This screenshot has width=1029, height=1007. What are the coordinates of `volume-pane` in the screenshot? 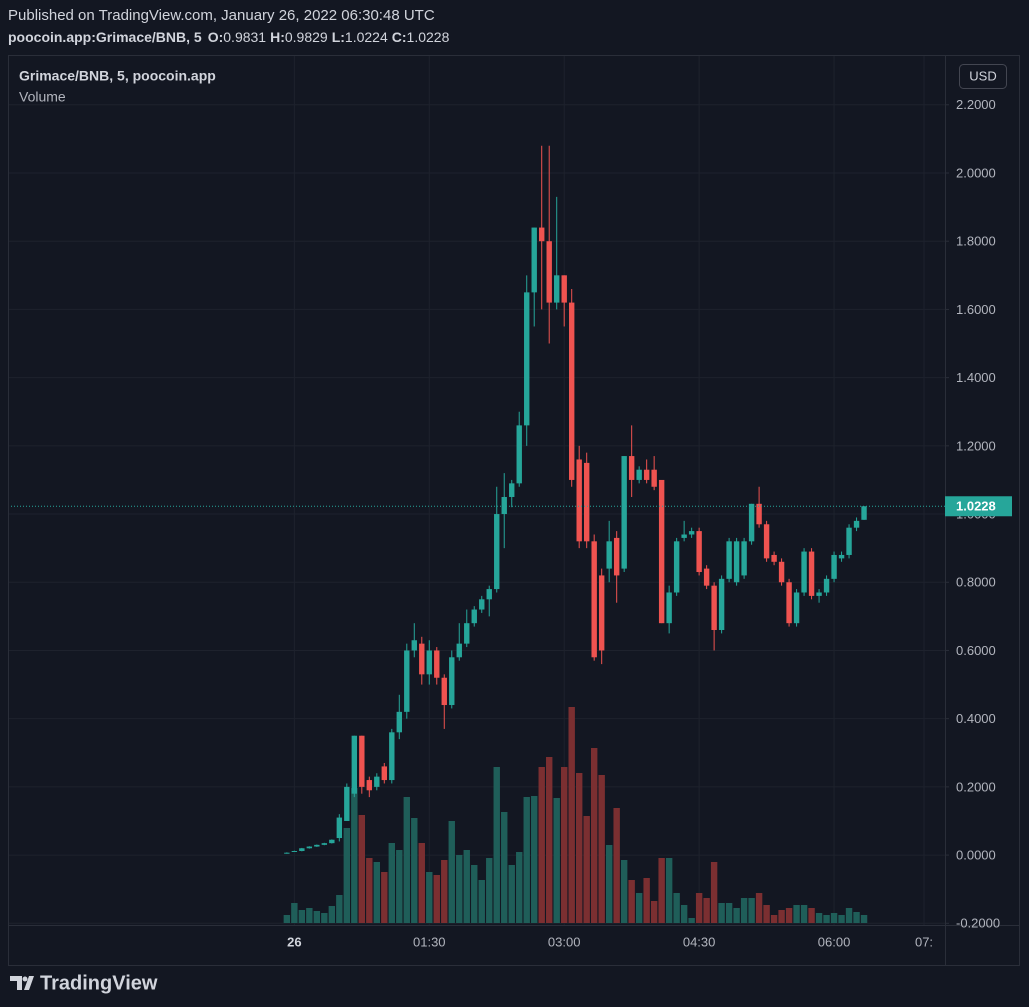 It's located at (575, 815).